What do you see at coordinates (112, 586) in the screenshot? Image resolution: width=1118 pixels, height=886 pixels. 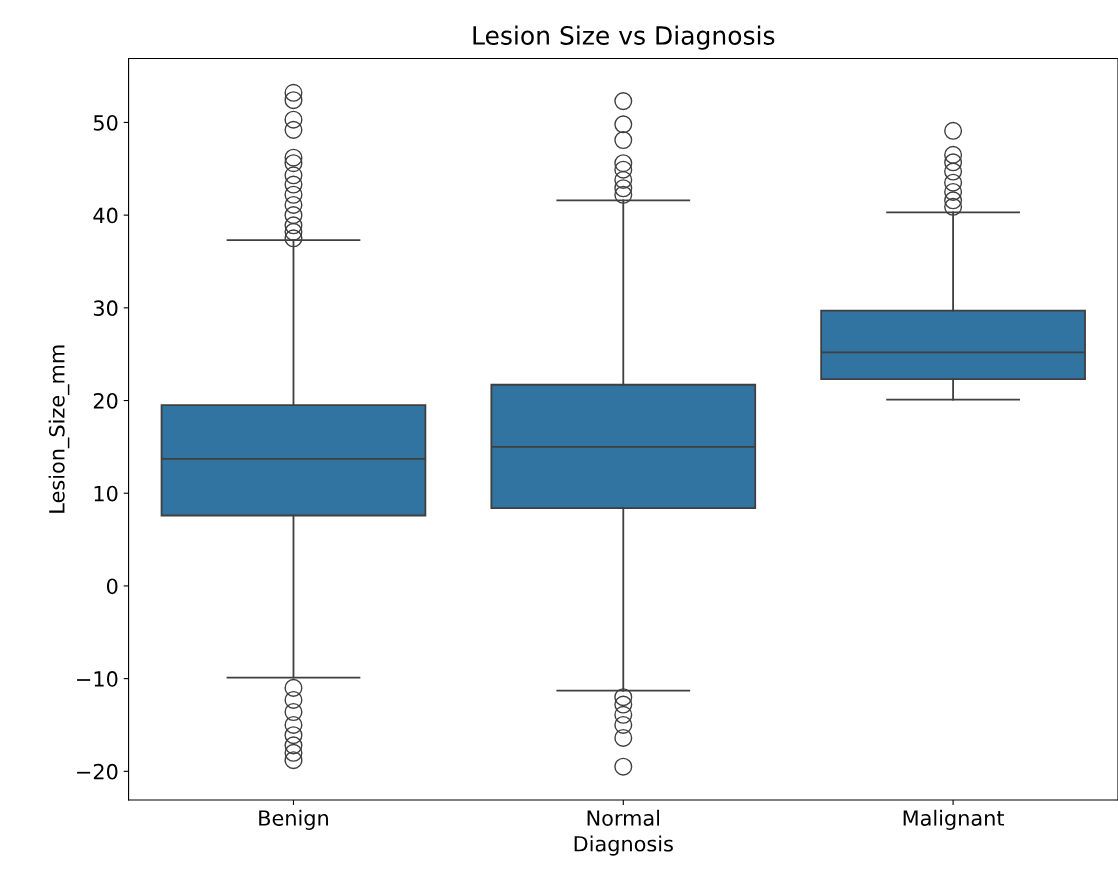 I see `y-tick-label: 0` at bounding box center [112, 586].